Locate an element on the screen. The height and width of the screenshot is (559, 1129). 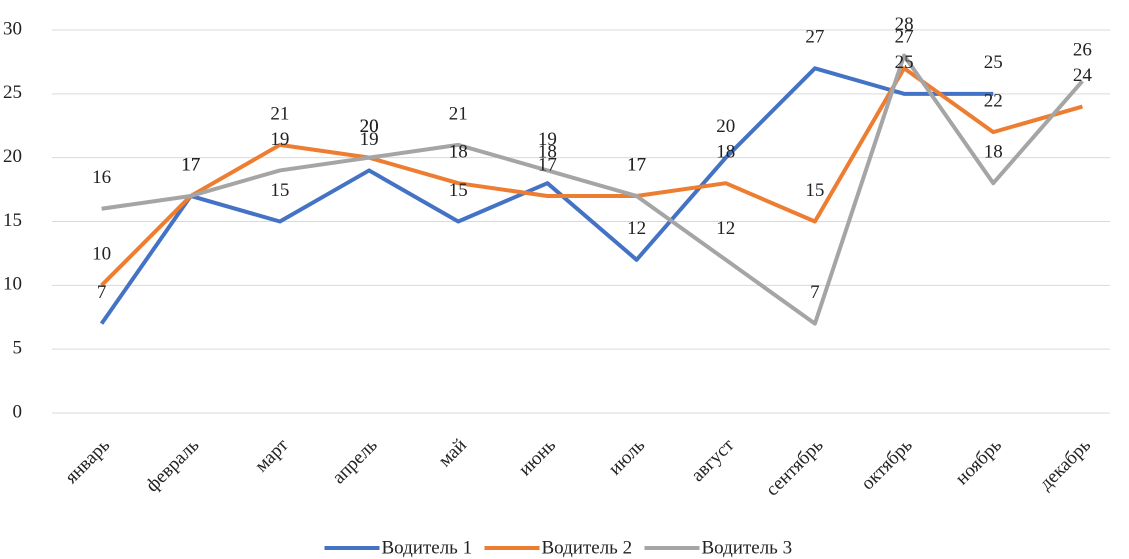
x-tick-label: март is located at coordinates (272, 455).